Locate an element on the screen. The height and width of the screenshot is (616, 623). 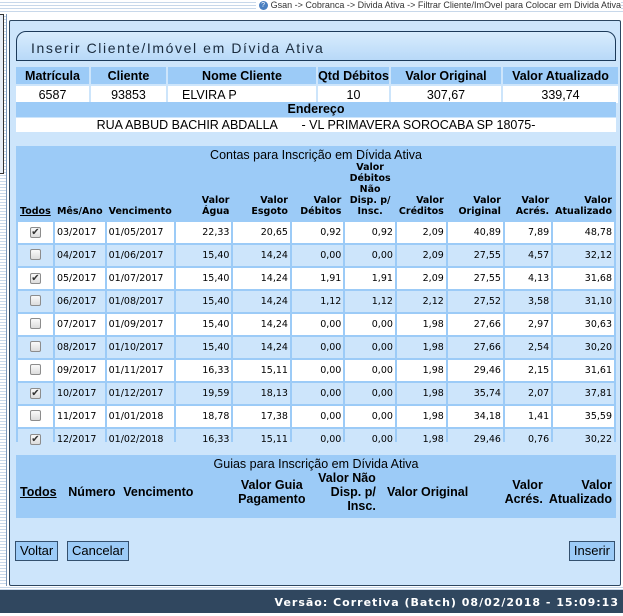
cell-valor-nao-disp: 0,92 is located at coordinates (370, 232).